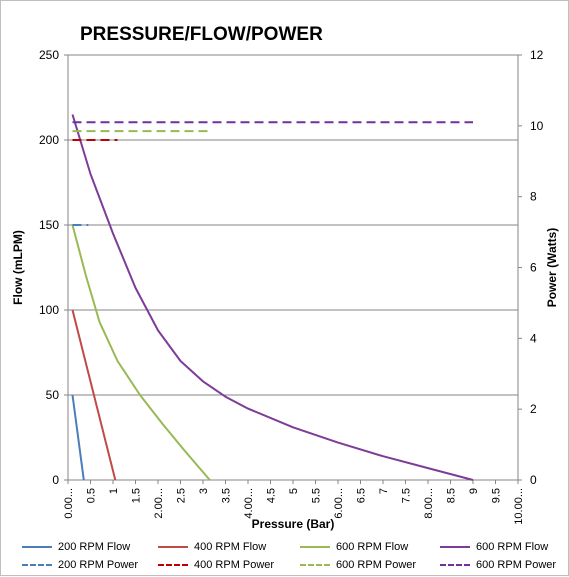  What do you see at coordinates (533, 409) in the screenshot?
I see `y2-tick-label: 2` at bounding box center [533, 409].